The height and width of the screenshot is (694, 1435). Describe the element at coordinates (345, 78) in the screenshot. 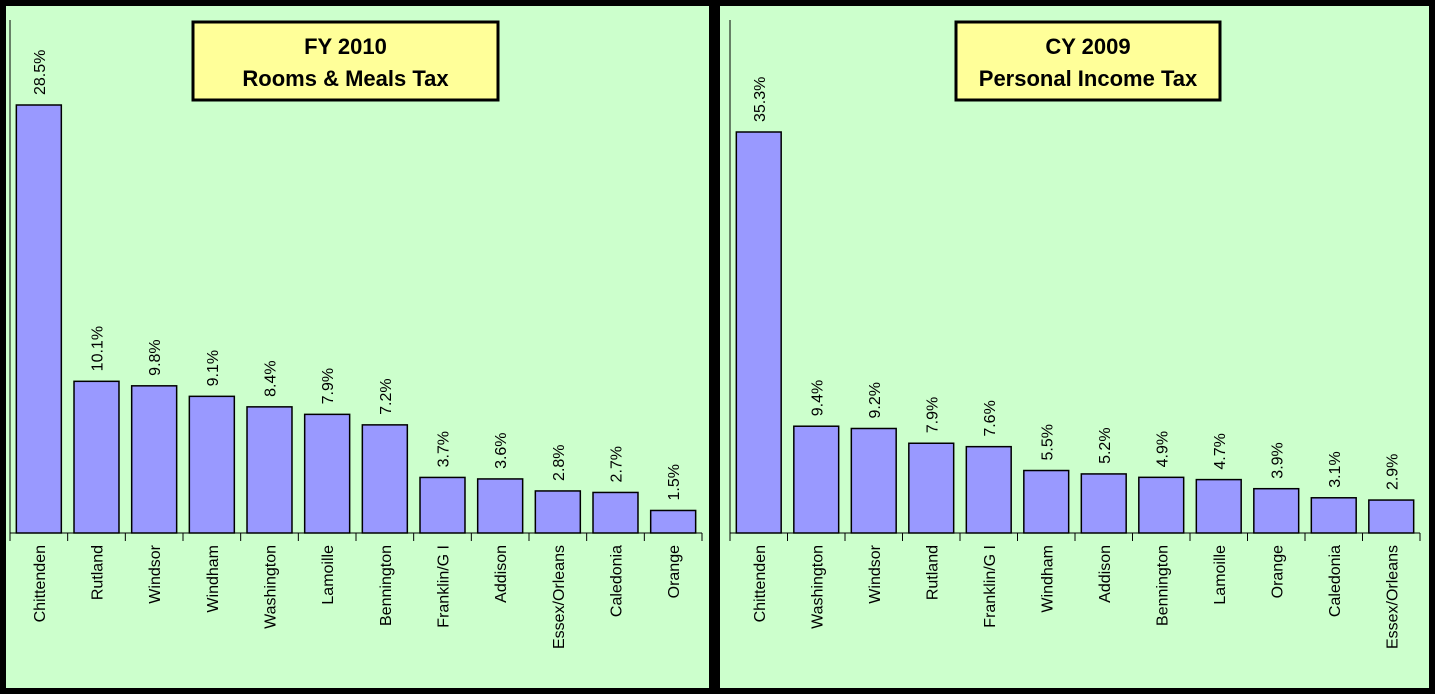

I see `chart-subtitle: Rooms & Meals Tax` at that location.